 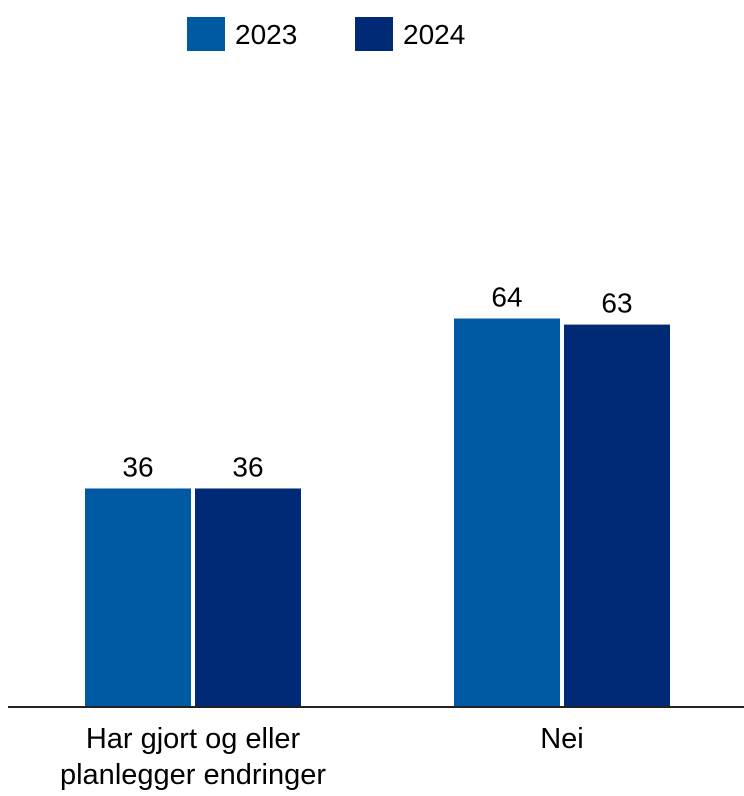 I want to click on bar-2023-cat1, so click(x=507, y=512).